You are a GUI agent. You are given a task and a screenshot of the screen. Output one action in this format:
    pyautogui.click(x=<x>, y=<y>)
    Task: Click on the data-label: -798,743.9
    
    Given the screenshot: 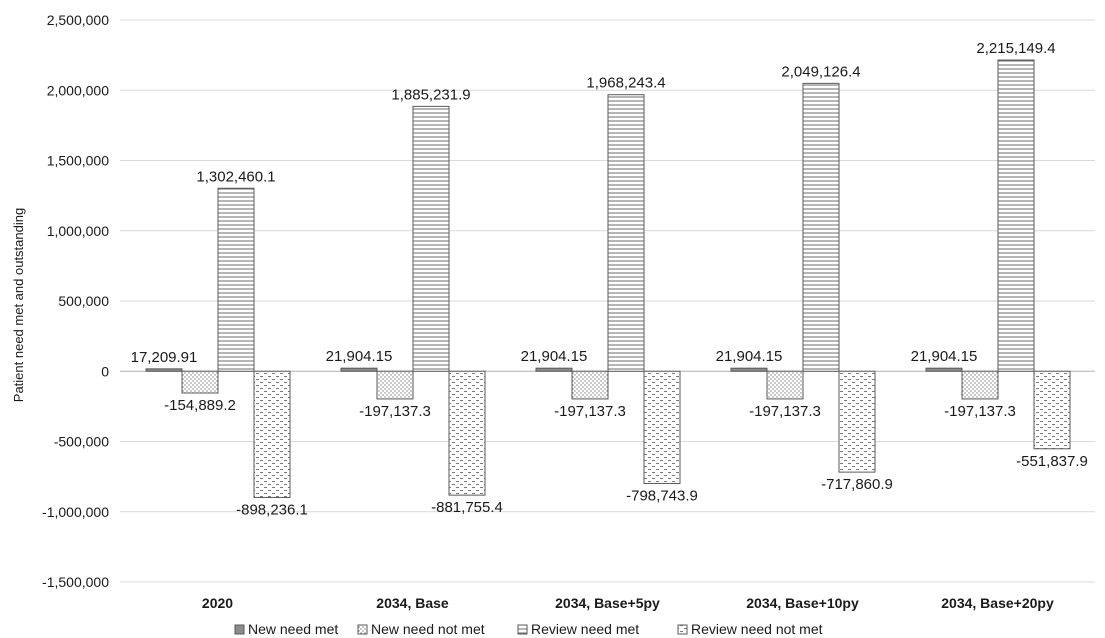 What is the action you would take?
    pyautogui.click(x=662, y=495)
    